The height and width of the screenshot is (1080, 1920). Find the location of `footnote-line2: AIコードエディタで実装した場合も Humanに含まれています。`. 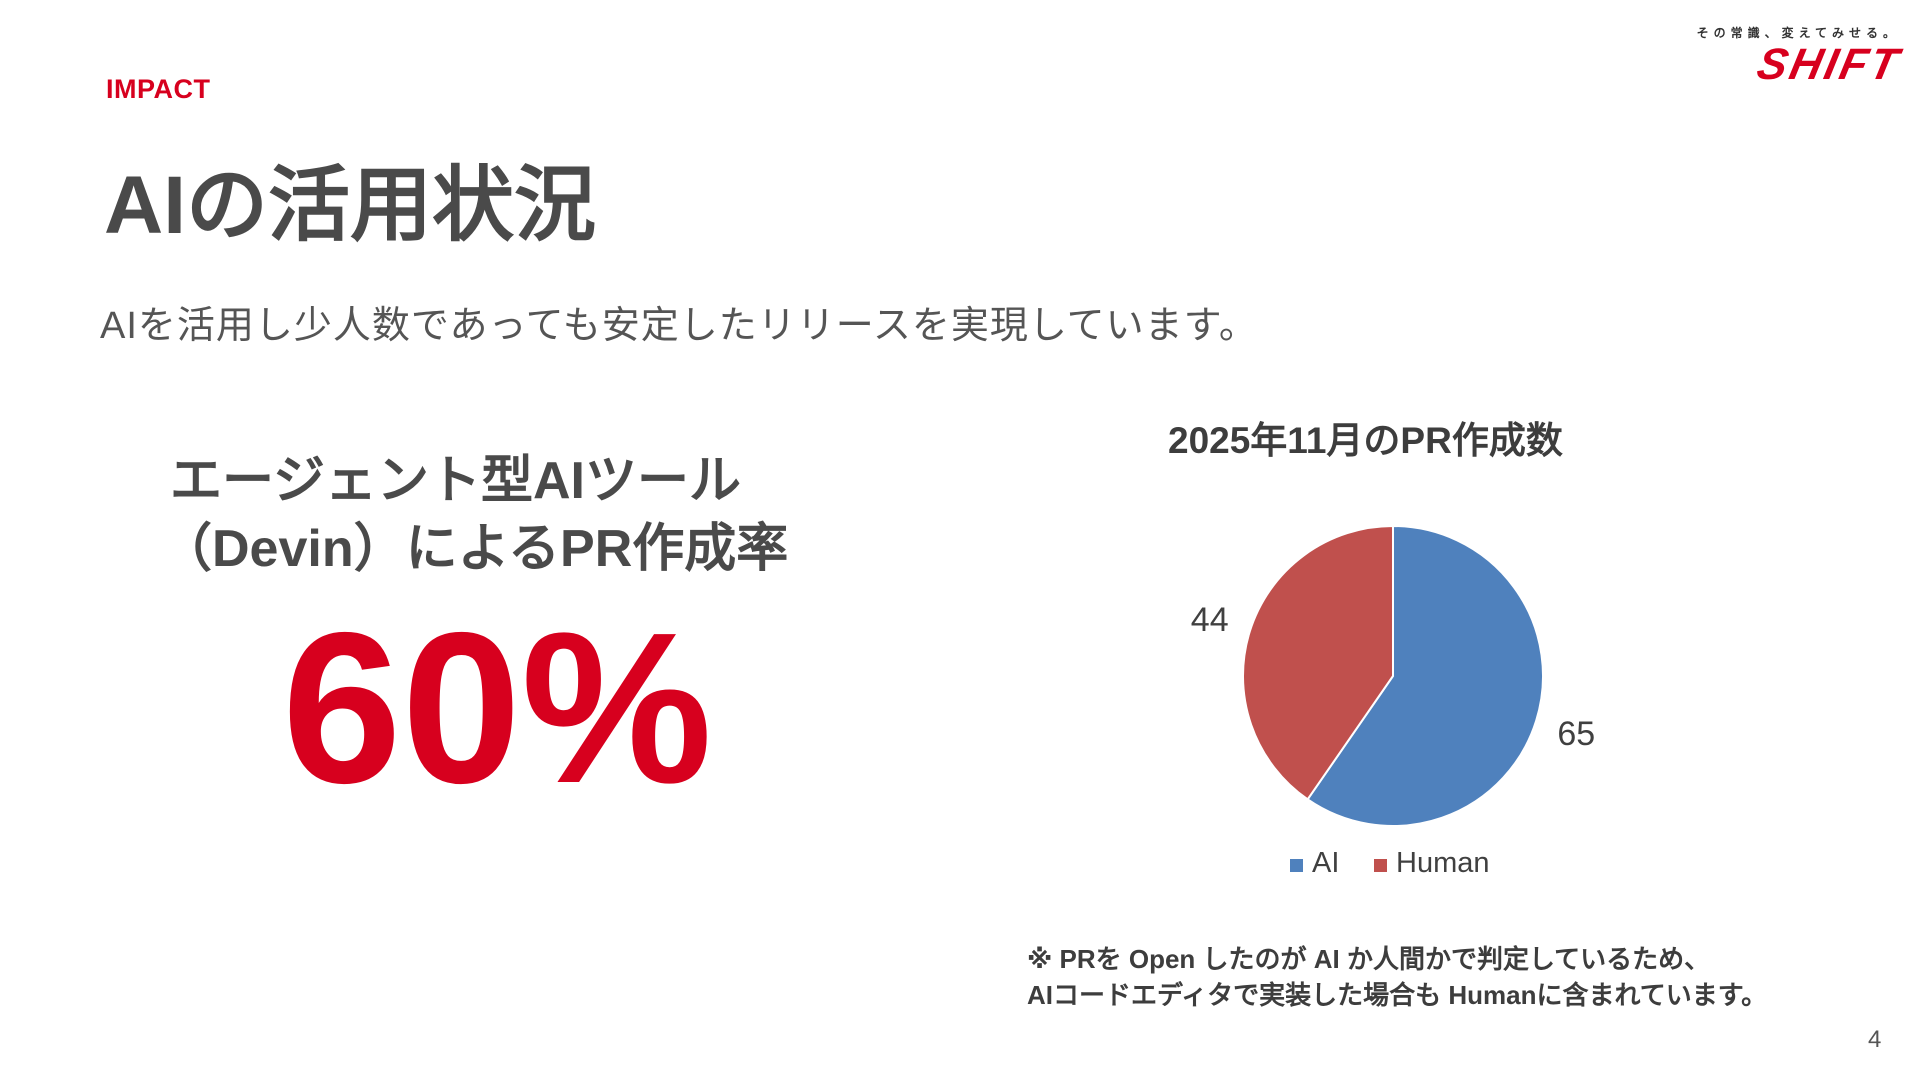

footnote-line2: AIコードエディタで実装した場合も Humanに含まれています。 is located at coordinates (1397, 995).